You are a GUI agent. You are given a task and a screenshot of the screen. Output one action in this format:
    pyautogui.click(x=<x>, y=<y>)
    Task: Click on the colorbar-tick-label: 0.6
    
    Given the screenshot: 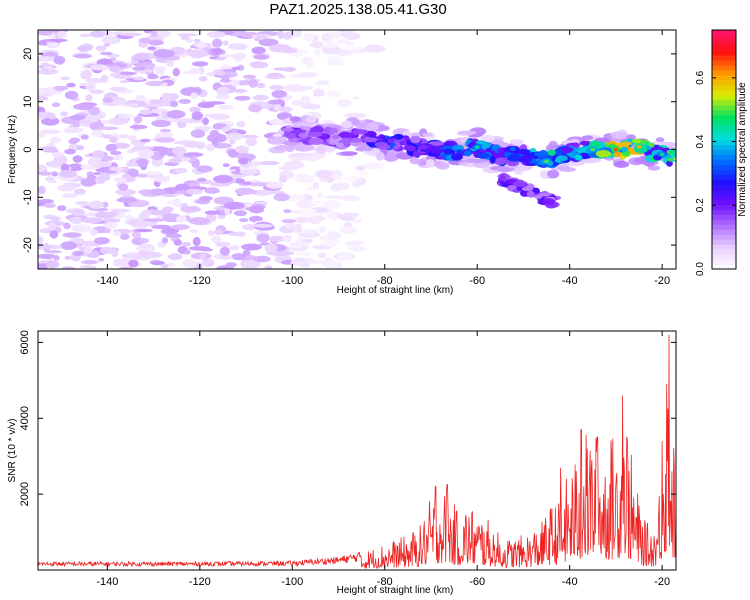 What is the action you would take?
    pyautogui.click(x=700, y=77)
    